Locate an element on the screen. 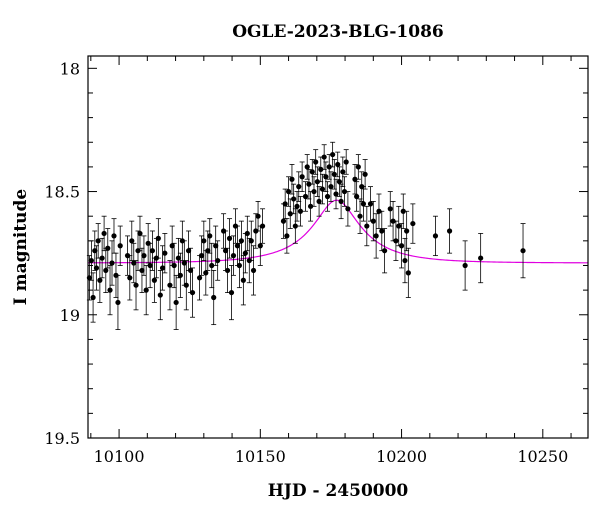  y-tick-label: 18 is located at coordinates (70, 68).